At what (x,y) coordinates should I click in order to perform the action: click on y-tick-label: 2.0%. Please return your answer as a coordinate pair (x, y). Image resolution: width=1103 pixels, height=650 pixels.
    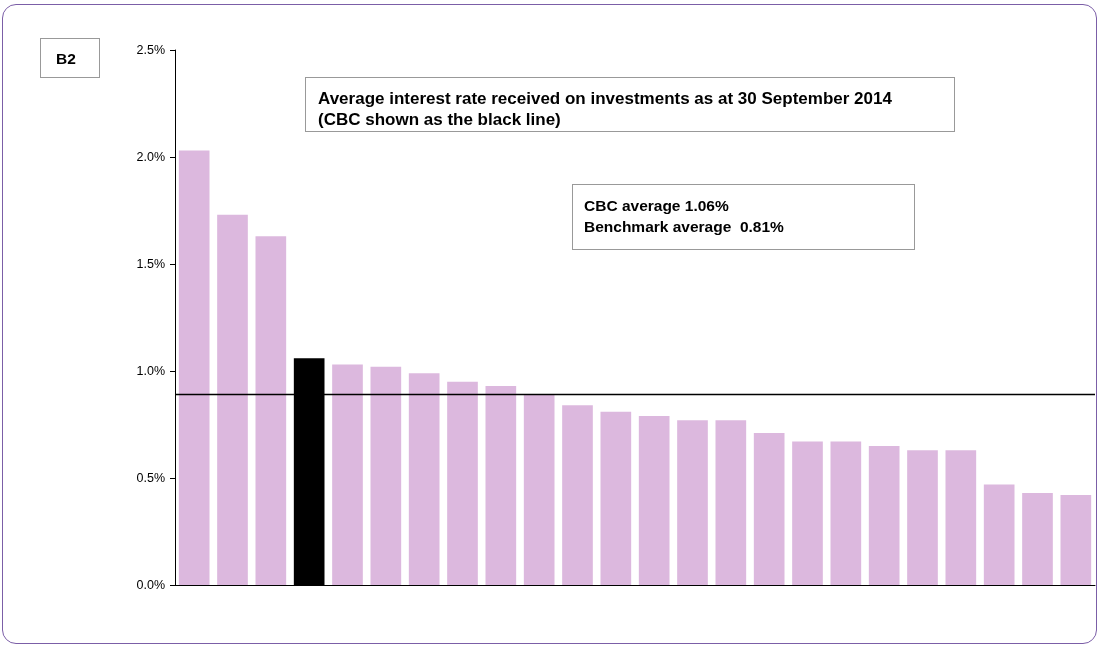
    Looking at the image, I should click on (150, 157).